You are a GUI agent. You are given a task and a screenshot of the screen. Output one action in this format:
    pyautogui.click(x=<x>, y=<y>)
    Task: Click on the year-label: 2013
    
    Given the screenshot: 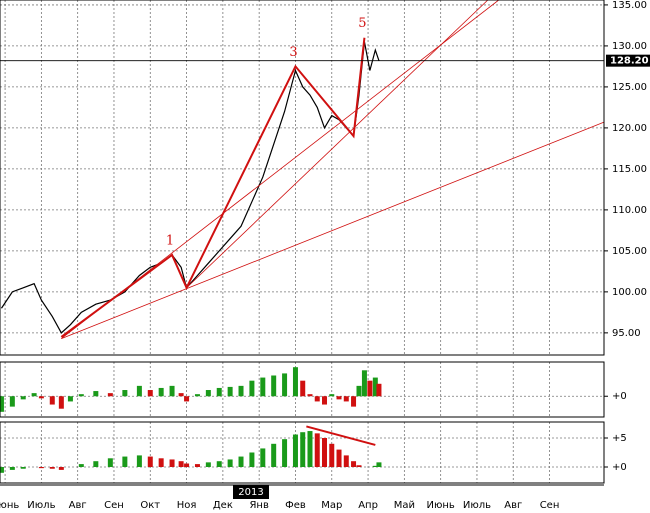 What is the action you would take?
    pyautogui.click(x=250, y=492)
    